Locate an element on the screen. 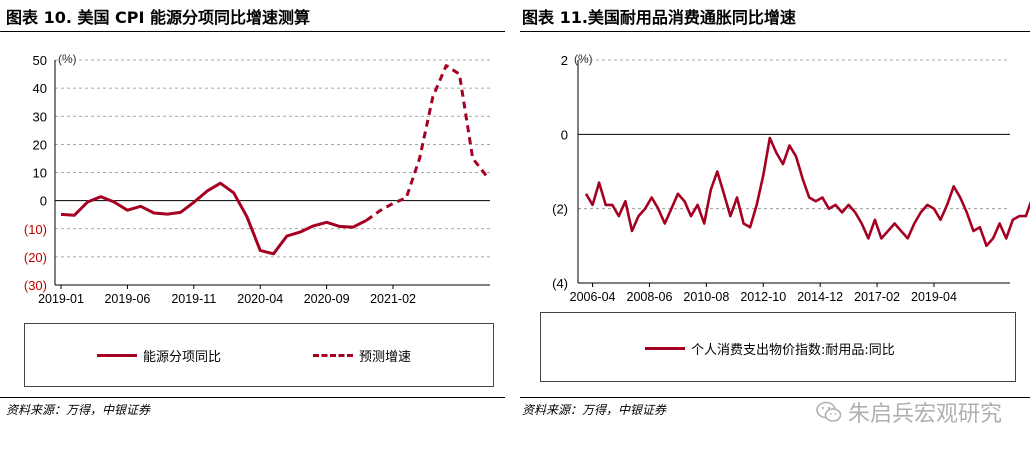  right-source-note: 资料来源：万得，中银证券 is located at coordinates (594, 410).